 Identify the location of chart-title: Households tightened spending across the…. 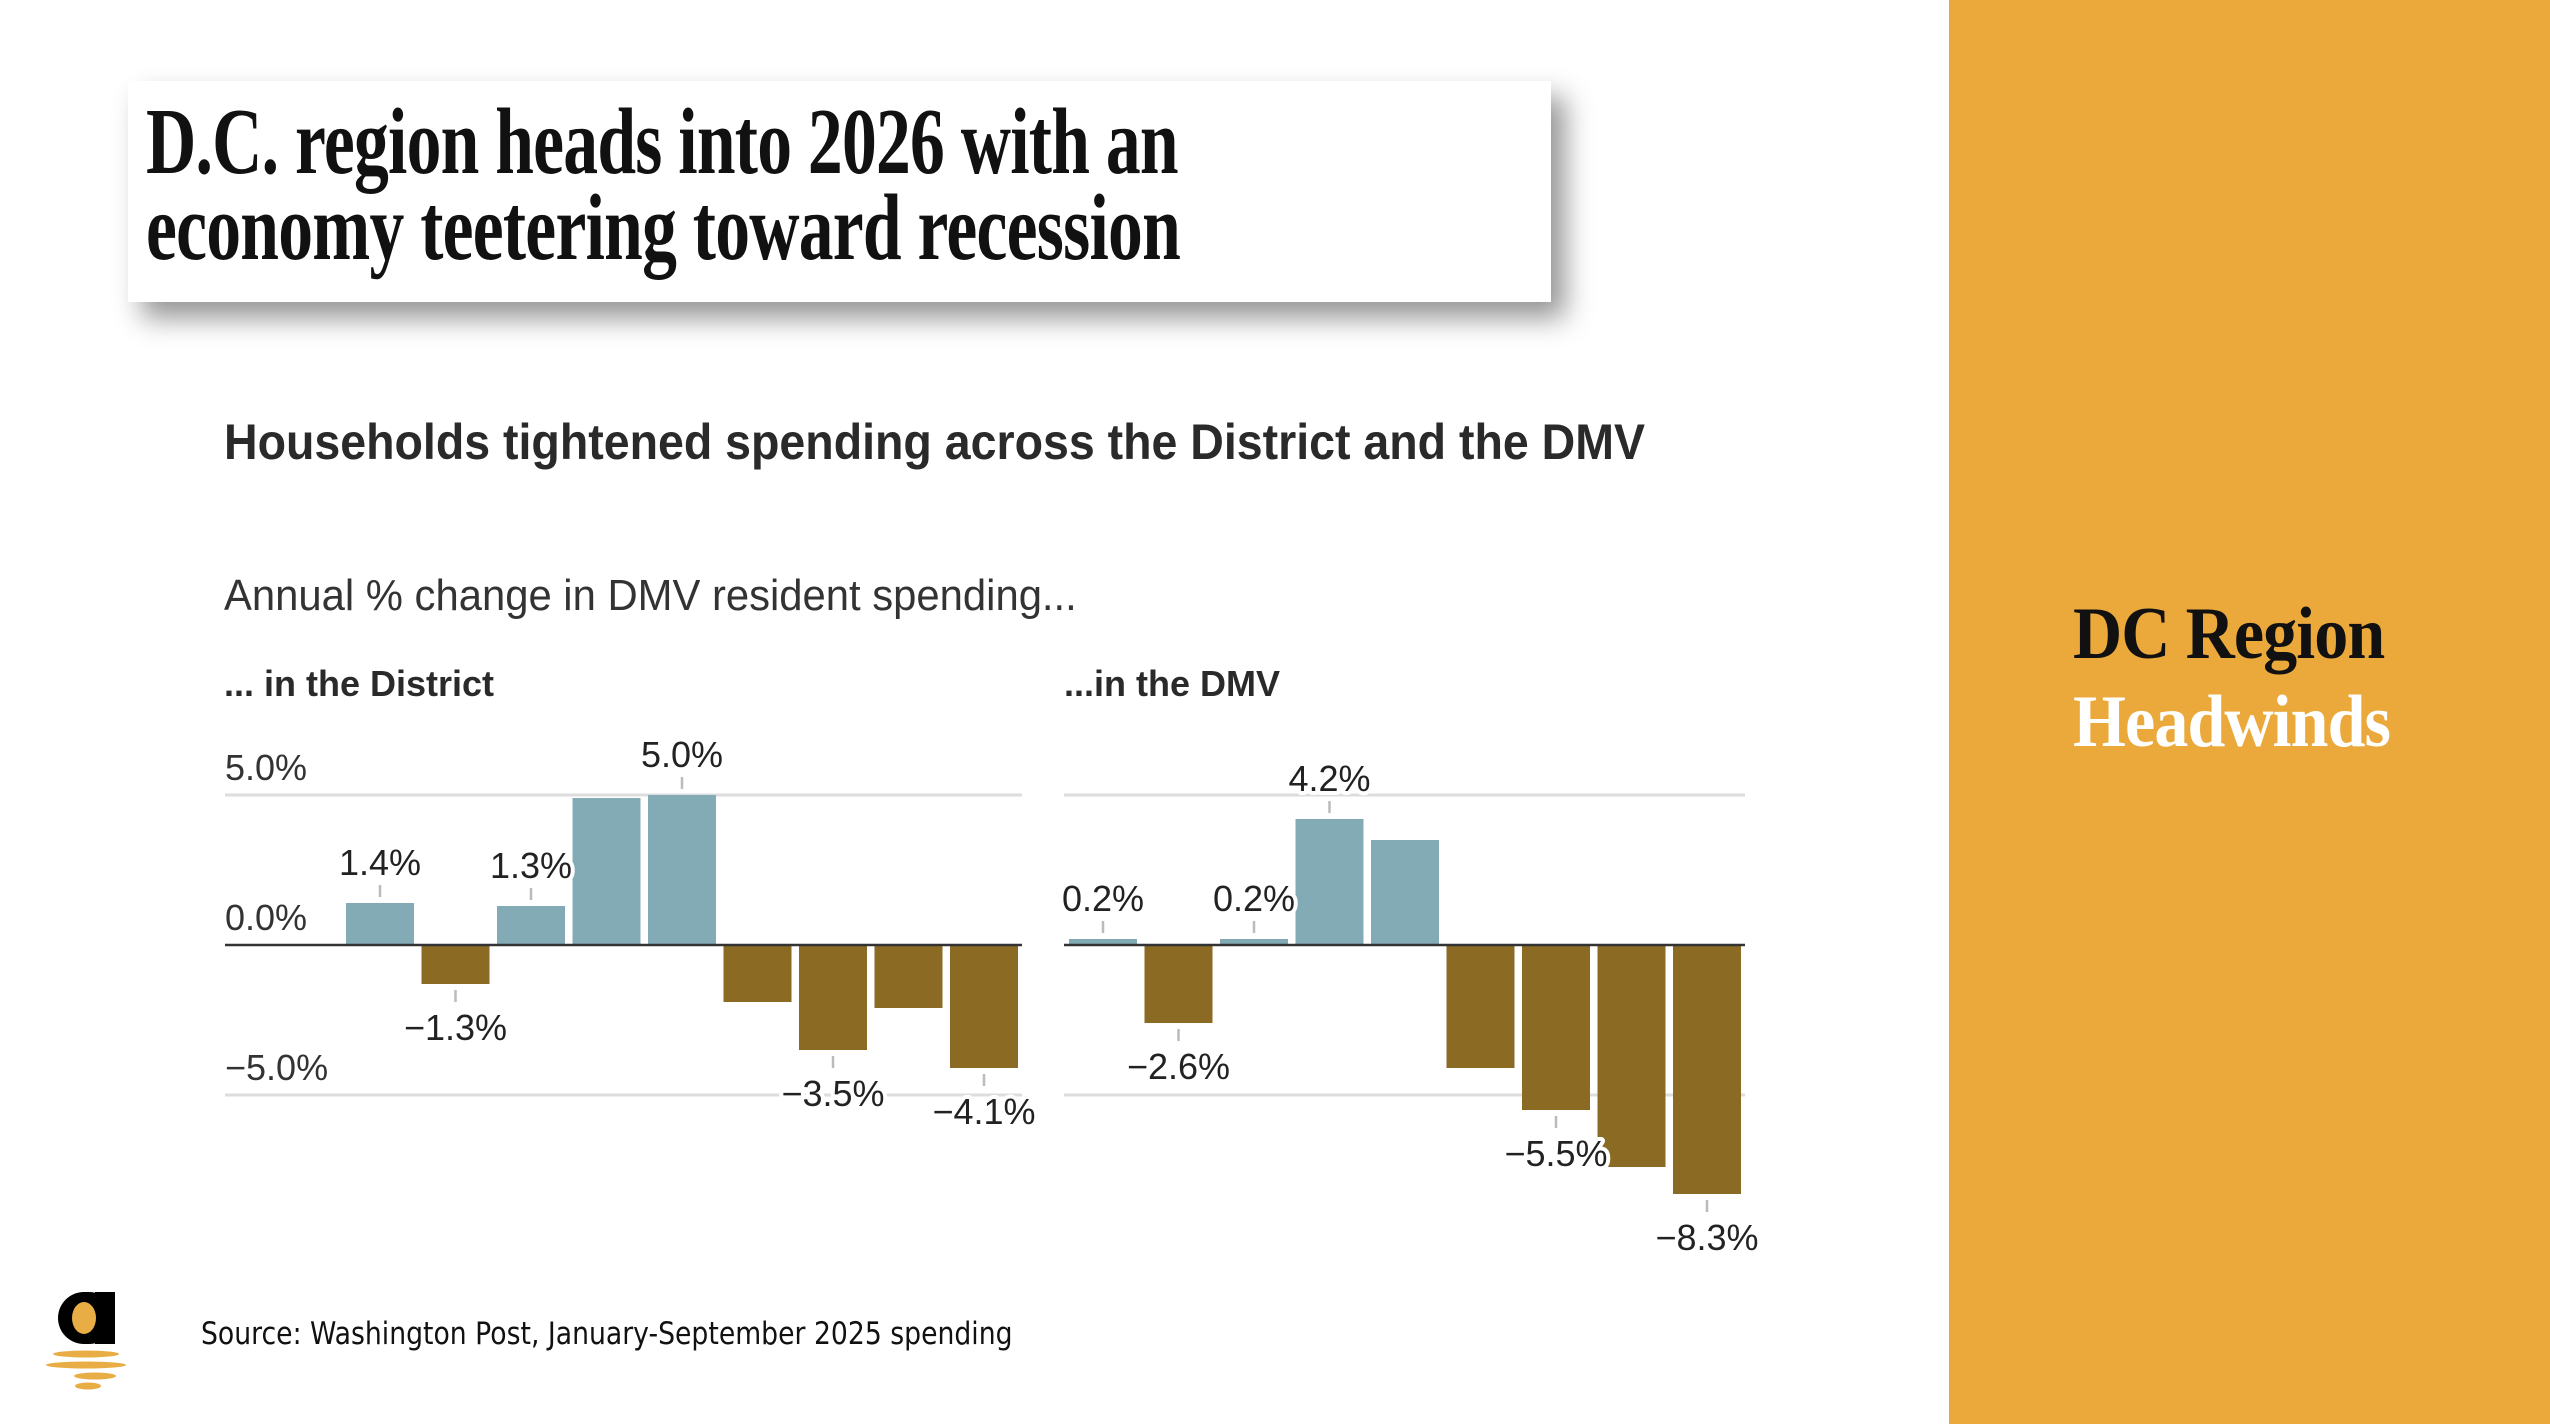
(935, 442).